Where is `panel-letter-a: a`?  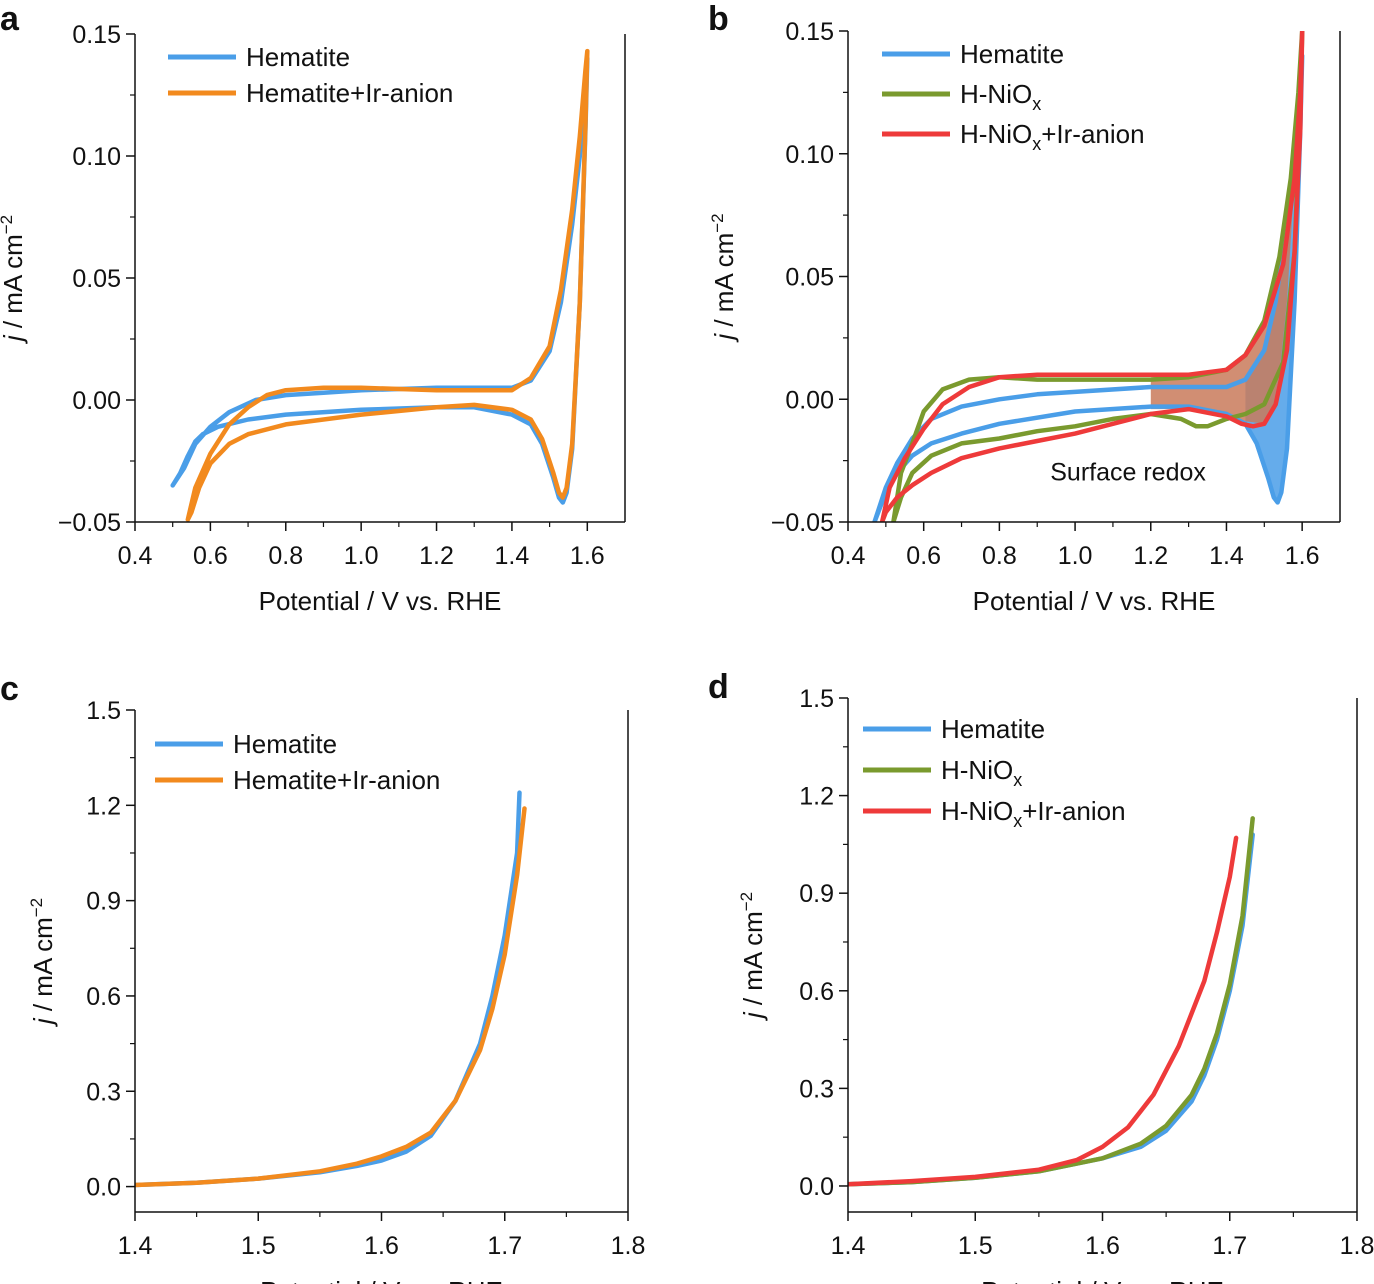
panel-letter-a: a is located at coordinates (10, 19).